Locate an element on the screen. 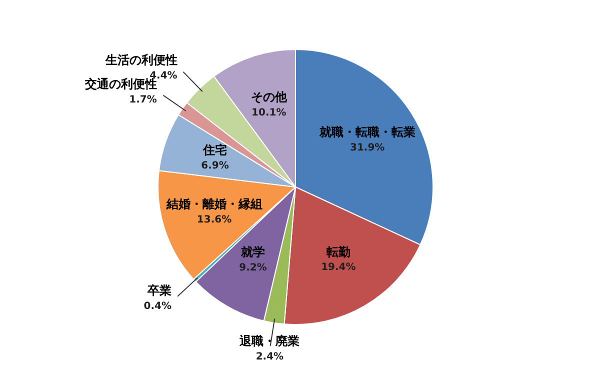 This screenshot has width=591, height=375. data-label: 6.9% is located at coordinates (215, 166).